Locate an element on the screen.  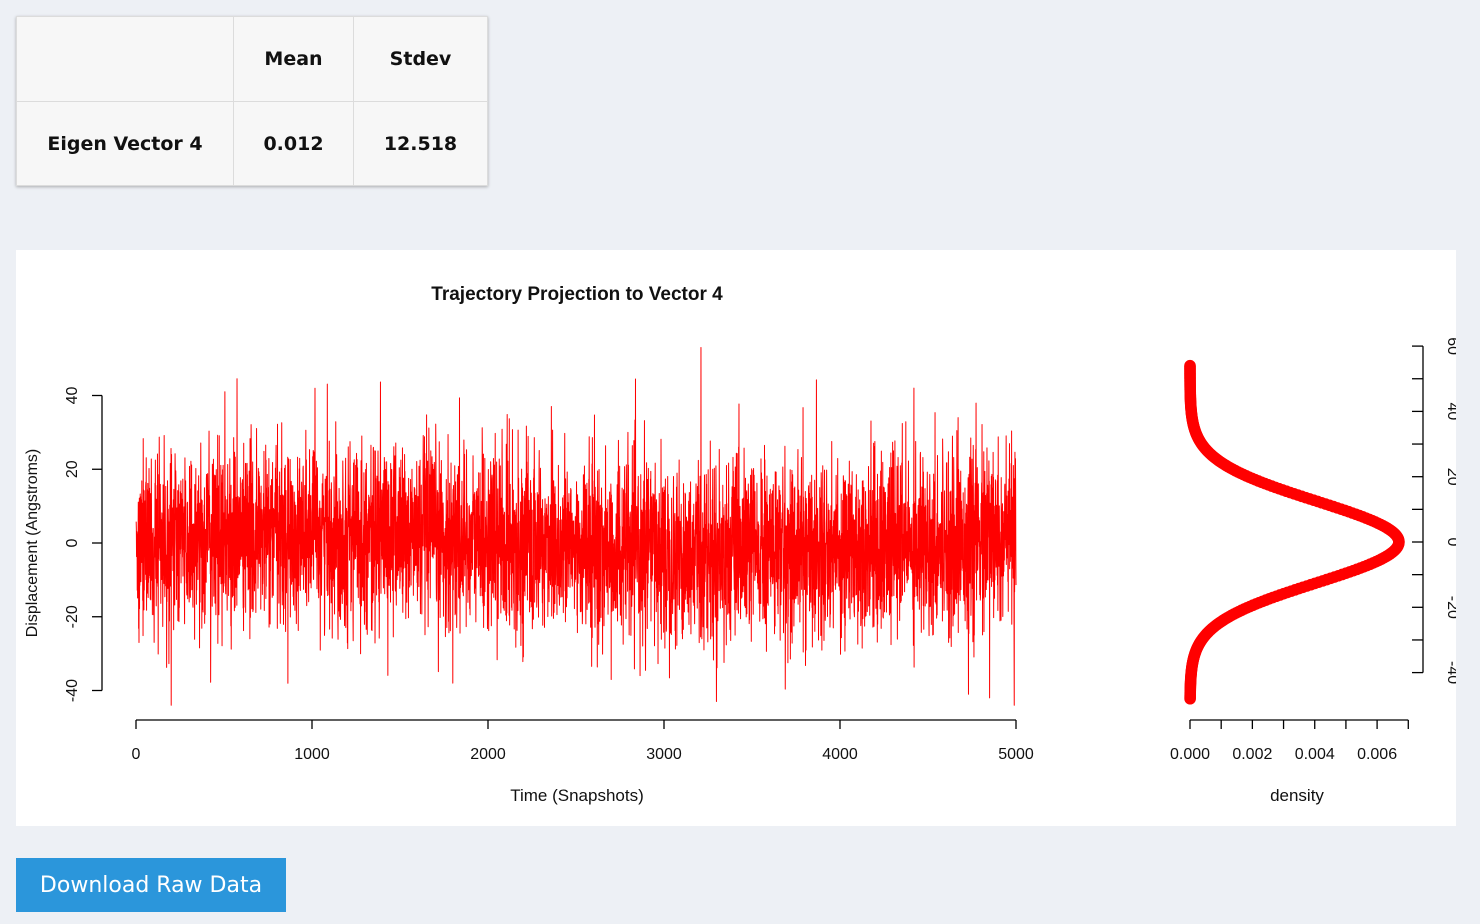
density-x-tick-label: 0.006 is located at coordinates (1377, 754).